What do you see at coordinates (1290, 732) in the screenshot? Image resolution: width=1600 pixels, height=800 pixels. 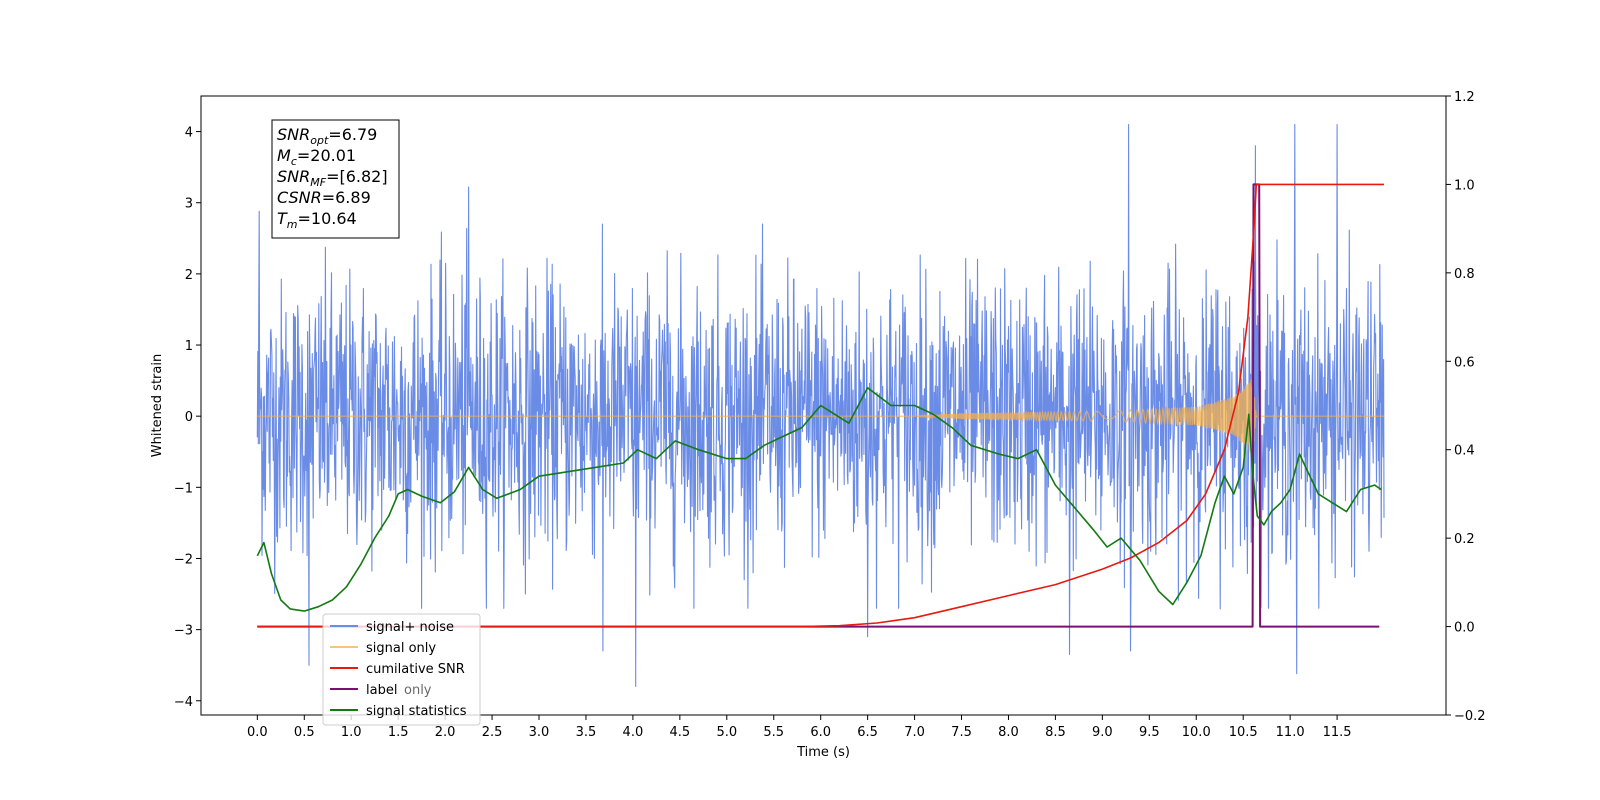 I see `x-tick-label: 11.0` at bounding box center [1290, 732].